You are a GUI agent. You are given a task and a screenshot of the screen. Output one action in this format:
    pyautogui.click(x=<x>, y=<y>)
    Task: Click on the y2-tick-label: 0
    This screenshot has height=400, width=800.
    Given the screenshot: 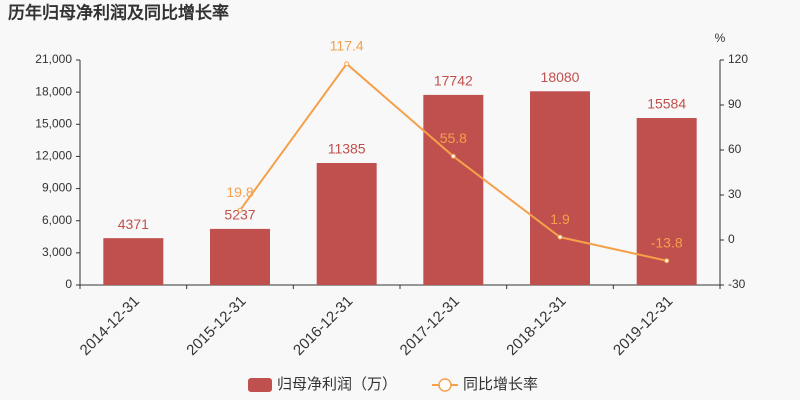 What is the action you would take?
    pyautogui.click(x=731, y=239)
    